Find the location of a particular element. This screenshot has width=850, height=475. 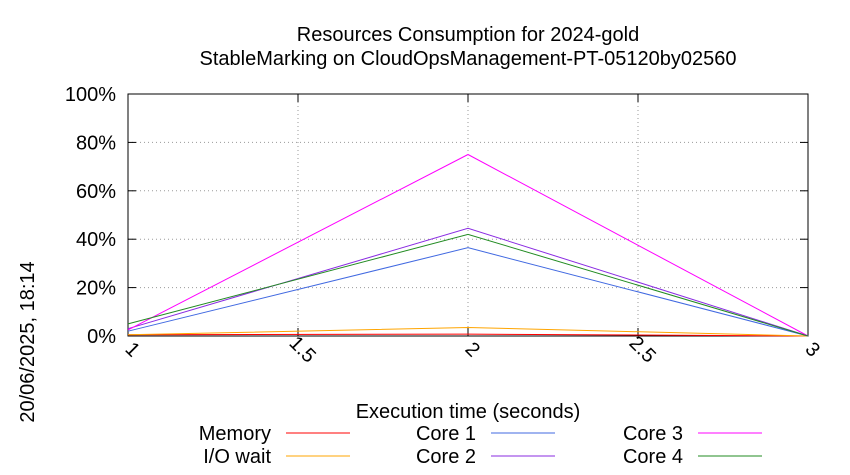

y-tick-label: 40% is located at coordinates (96, 240).